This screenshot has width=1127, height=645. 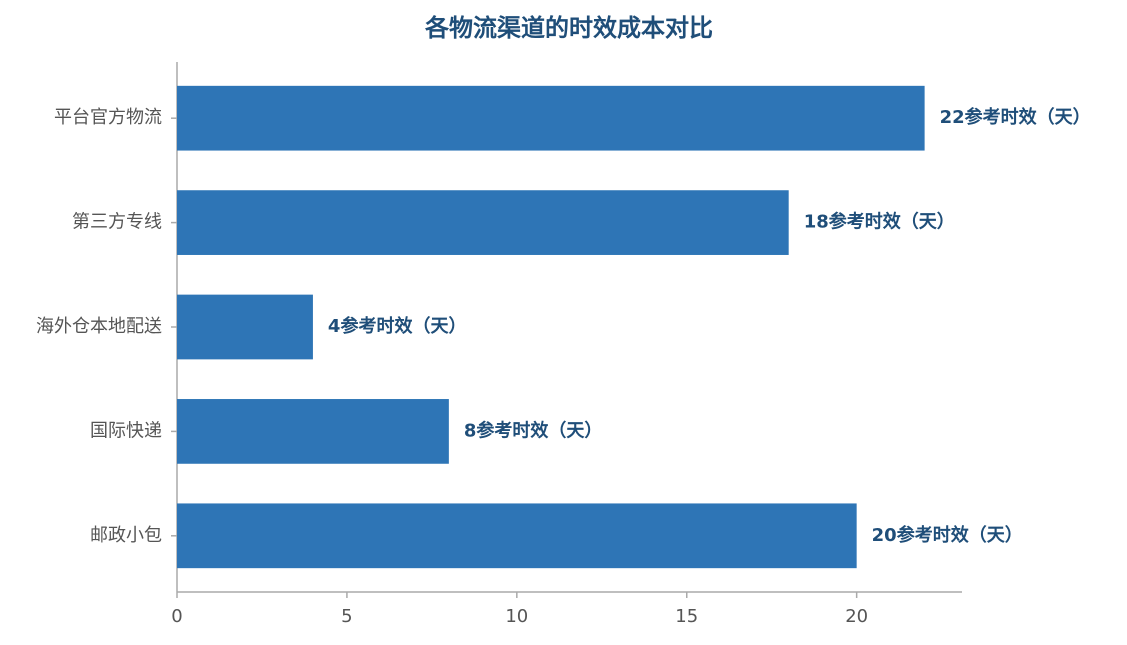 What do you see at coordinates (947, 535) in the screenshot?
I see `value-label: 20参考时效（天）` at bounding box center [947, 535].